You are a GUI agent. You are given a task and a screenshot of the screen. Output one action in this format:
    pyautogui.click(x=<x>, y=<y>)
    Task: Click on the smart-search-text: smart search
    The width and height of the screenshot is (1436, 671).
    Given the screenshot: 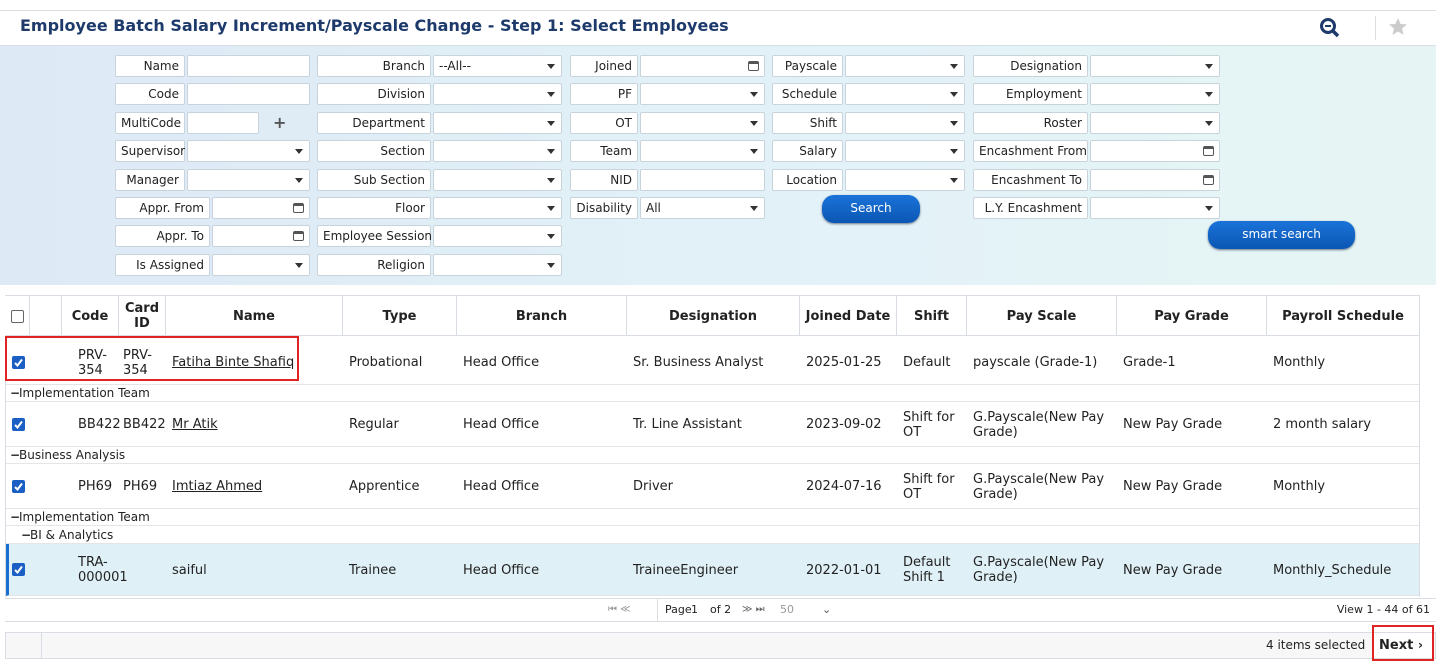 What is the action you would take?
    pyautogui.click(x=1281, y=234)
    